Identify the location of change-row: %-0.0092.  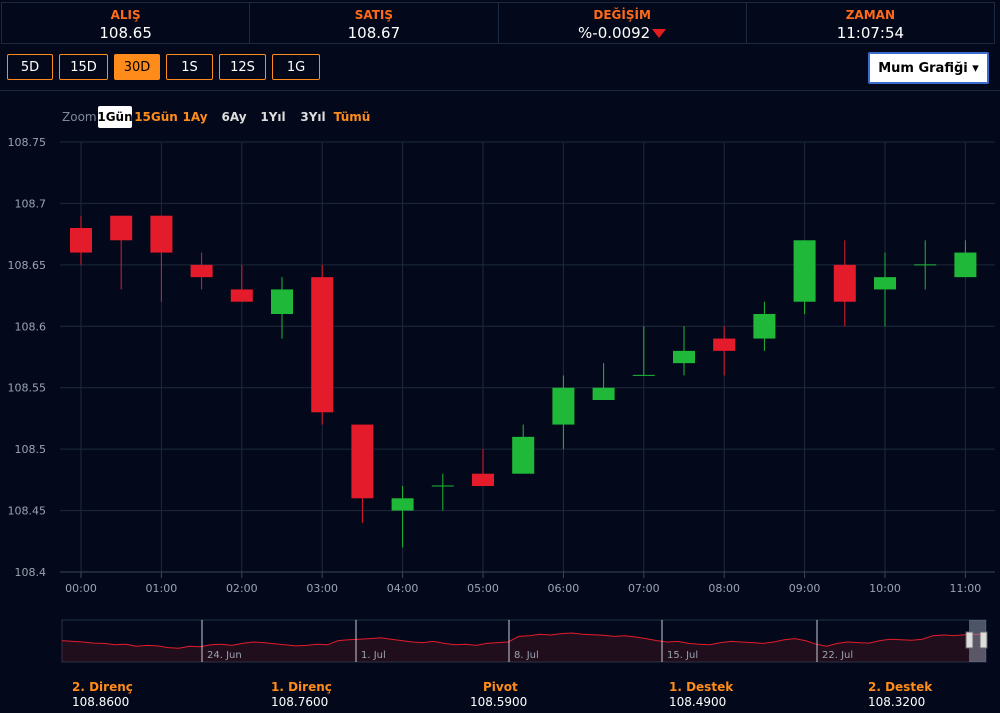
(622, 33).